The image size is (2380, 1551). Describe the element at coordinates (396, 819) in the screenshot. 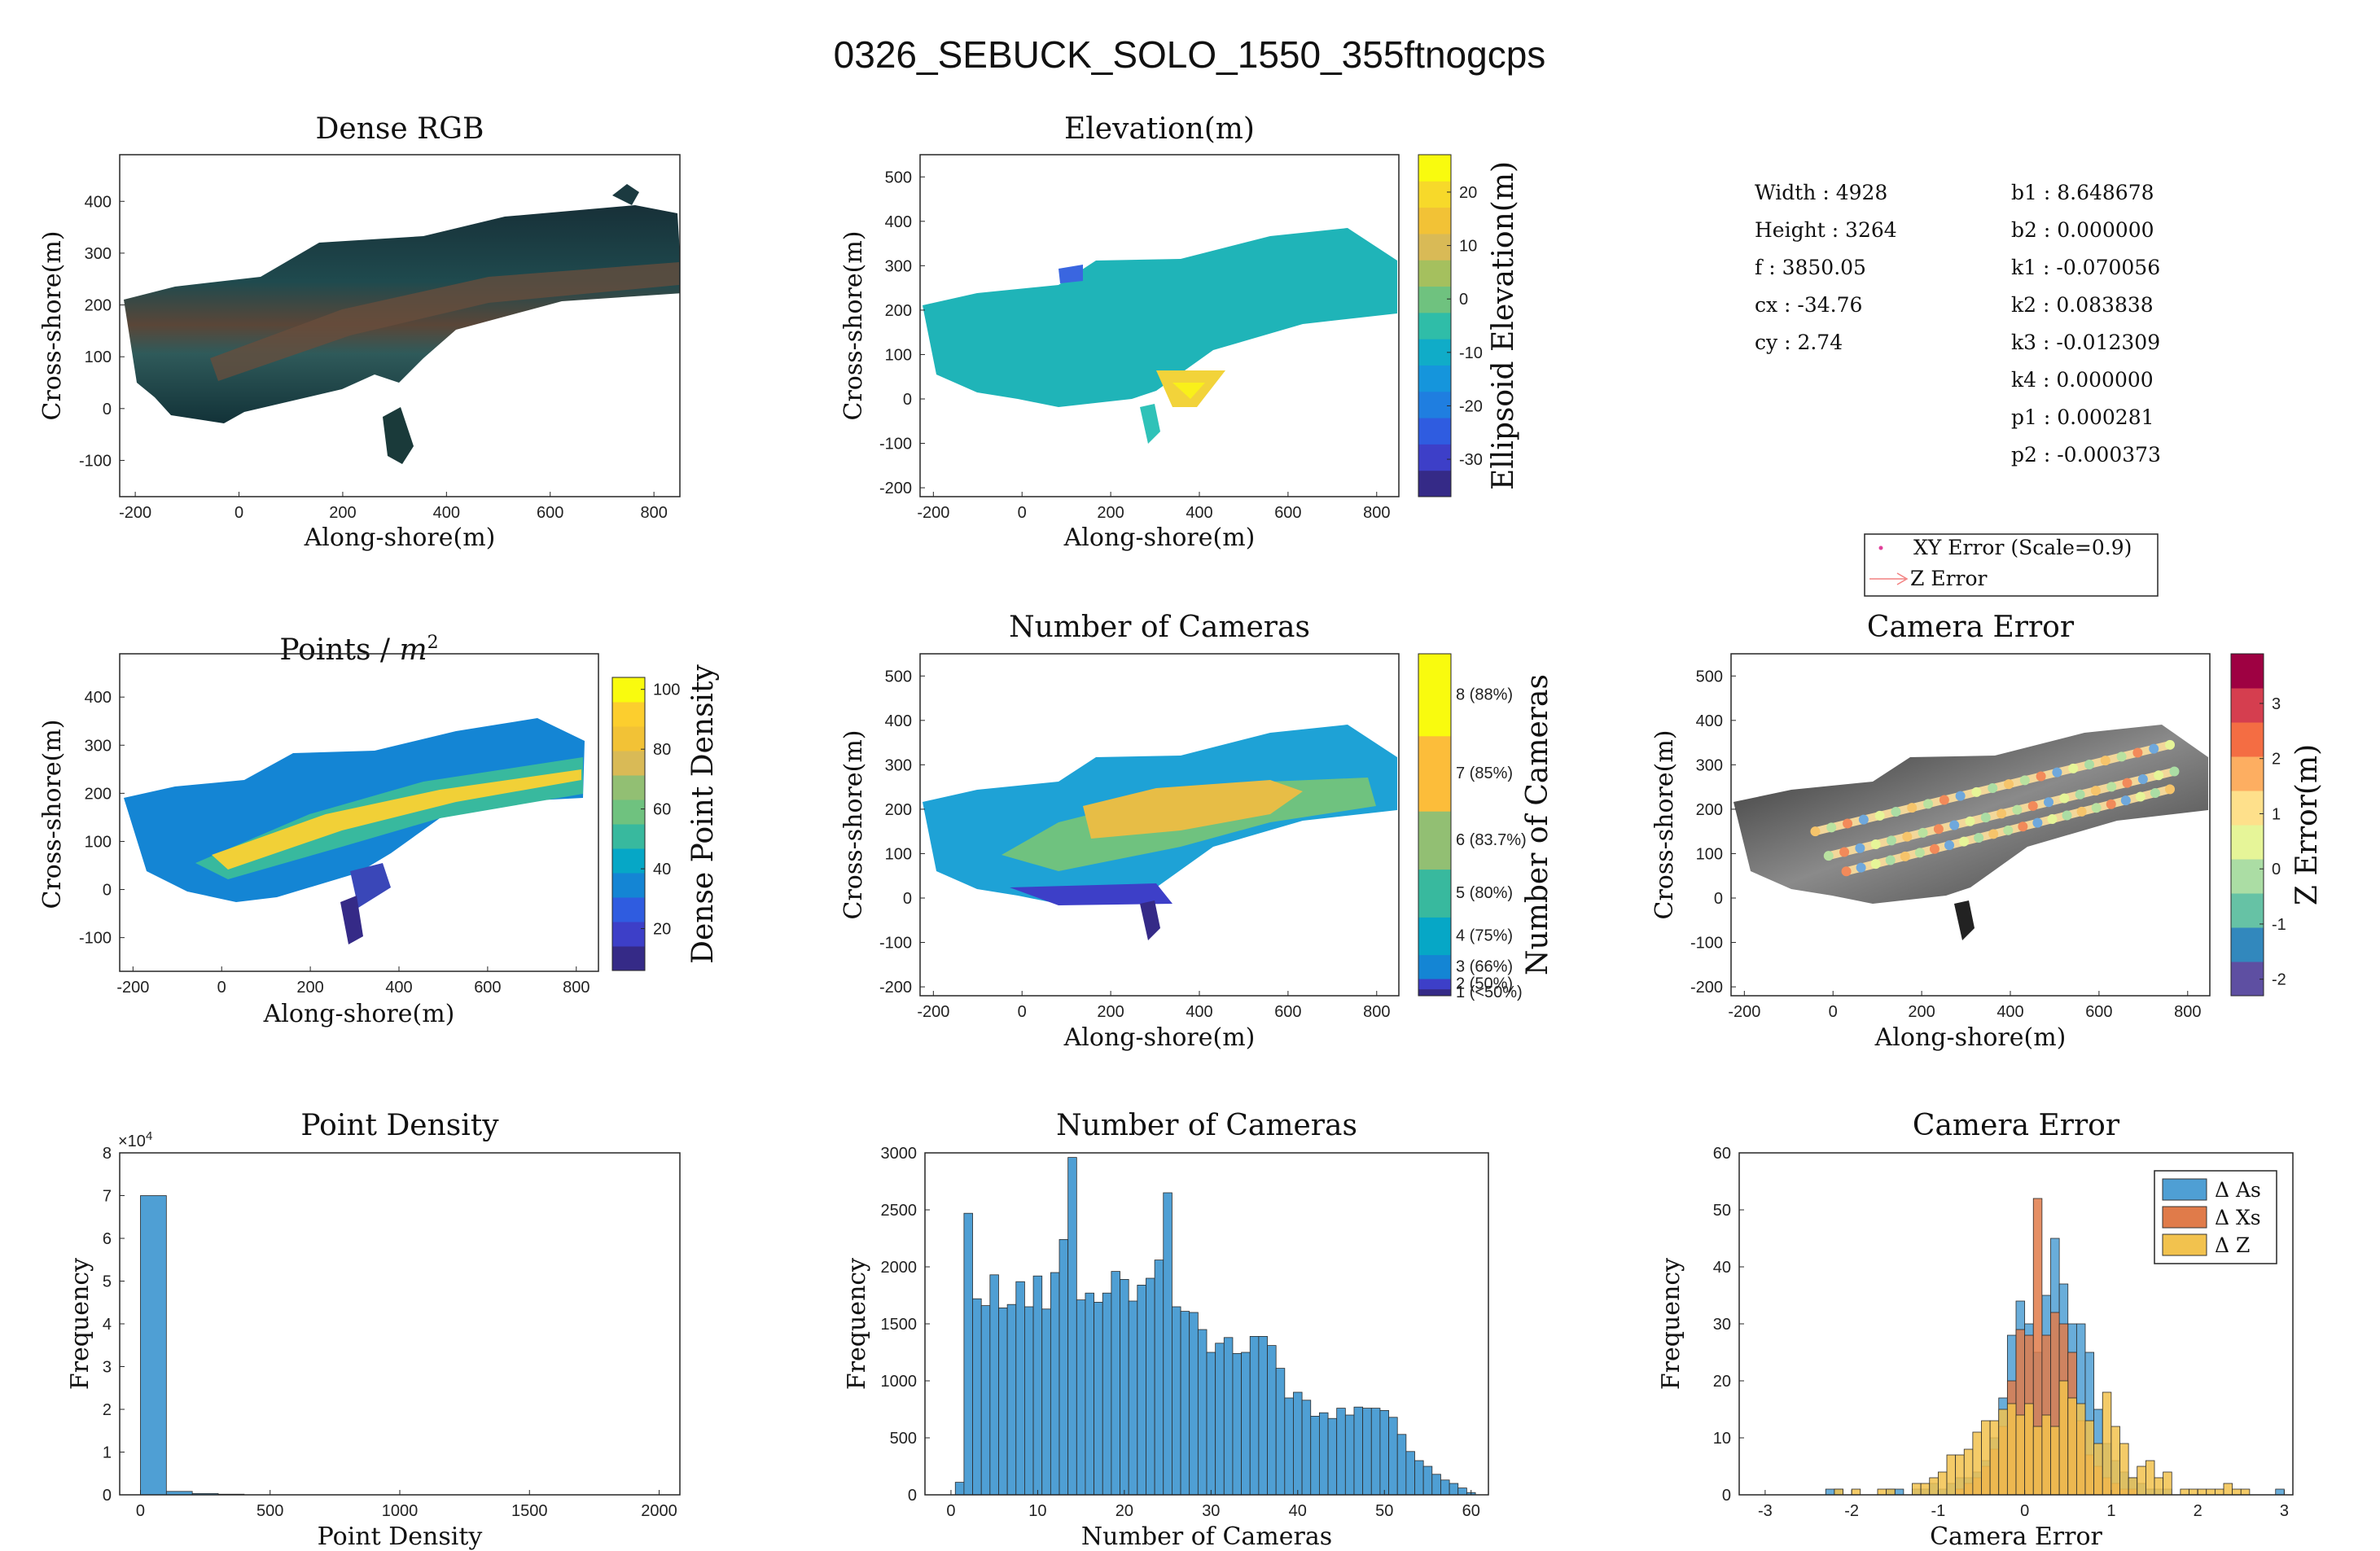

I see `density-high-band` at that location.